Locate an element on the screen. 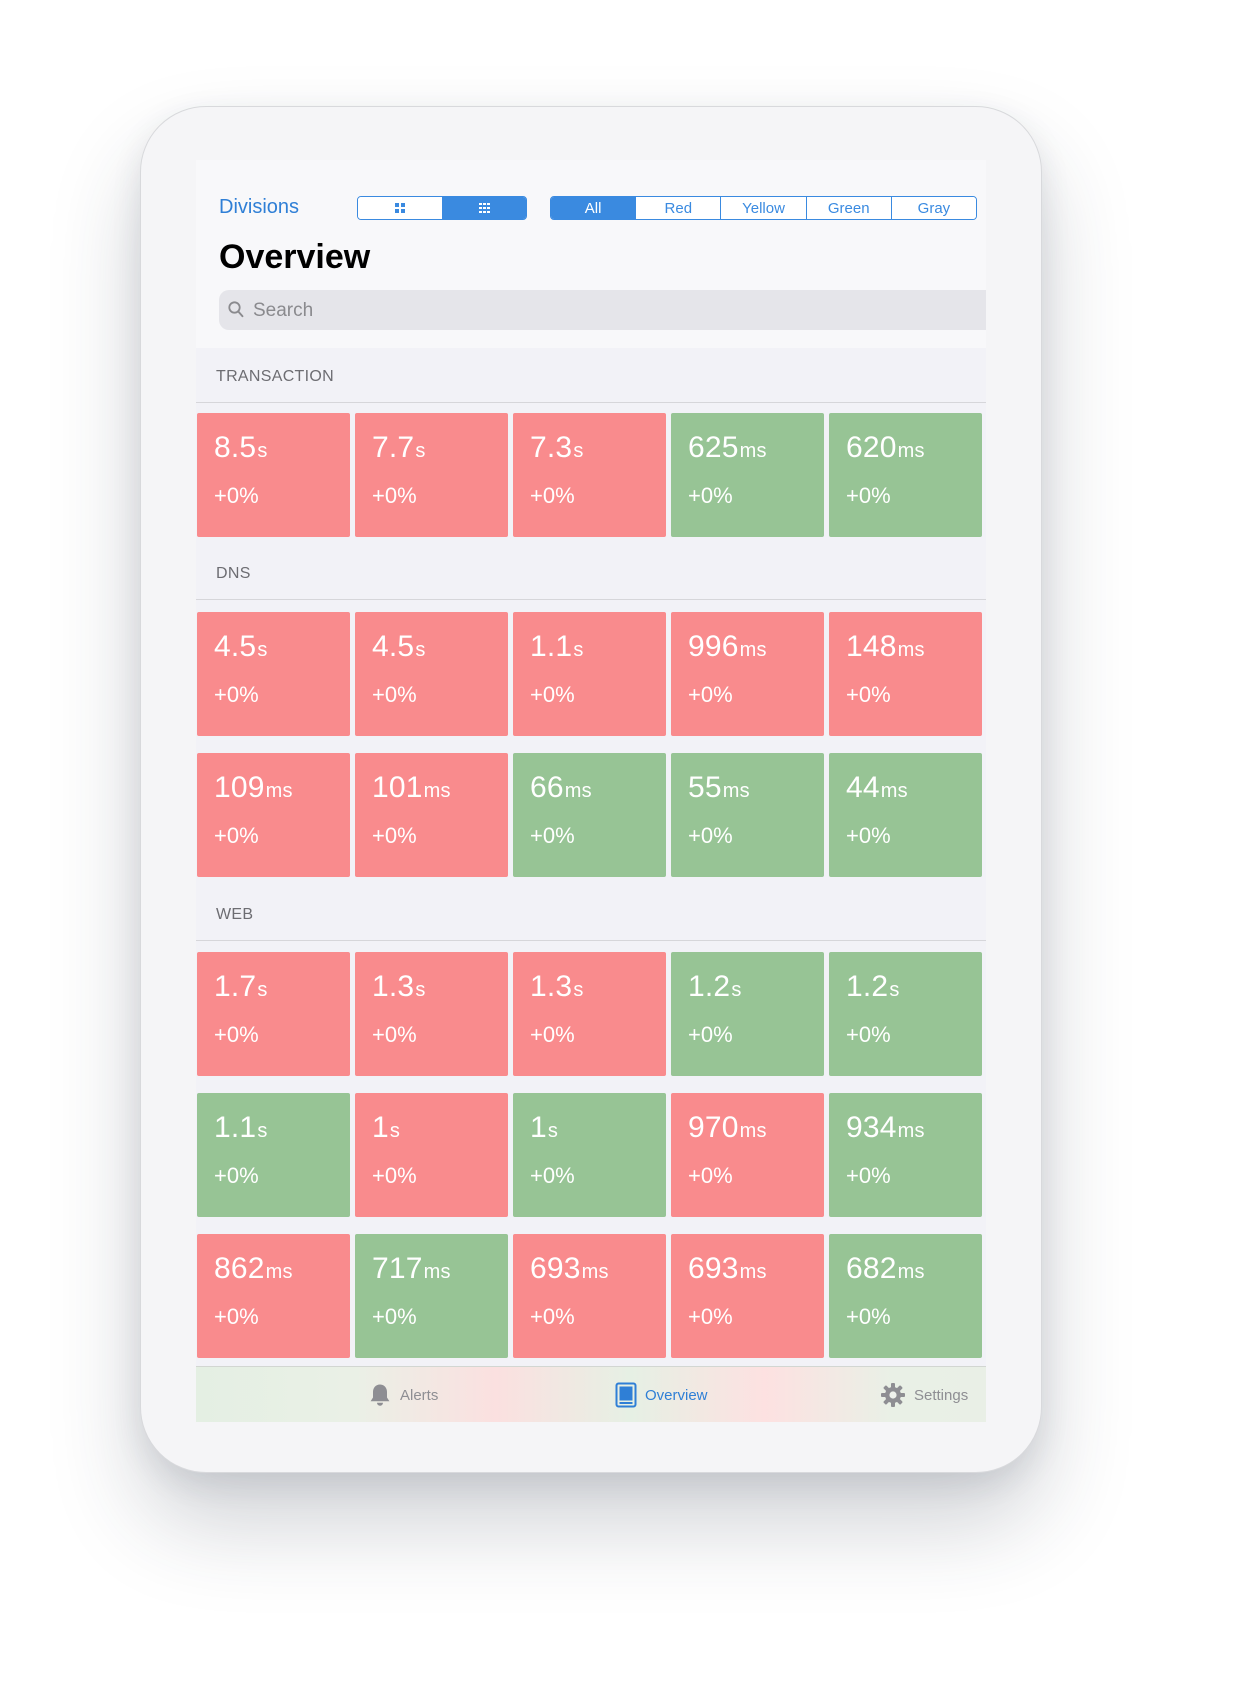 The image size is (1254, 1683). small-grid-icon is located at coordinates (484, 208).